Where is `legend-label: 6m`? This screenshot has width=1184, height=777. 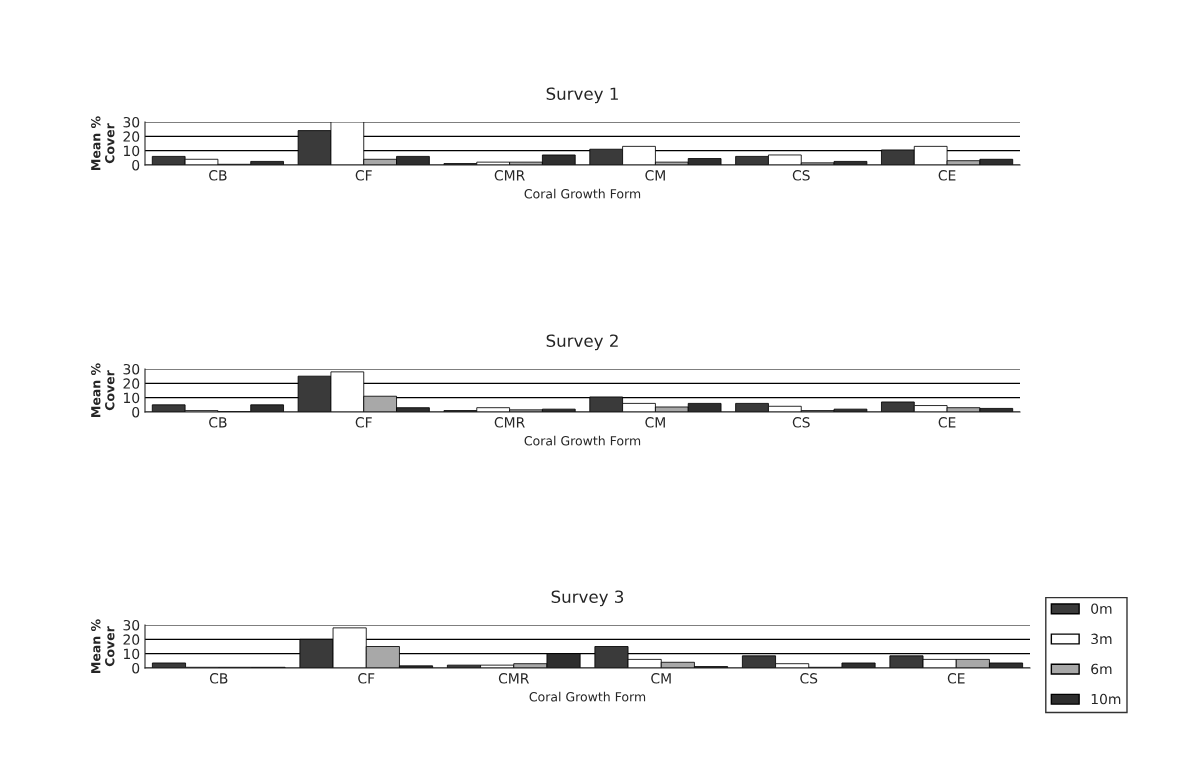 legend-label: 6m is located at coordinates (1101, 669).